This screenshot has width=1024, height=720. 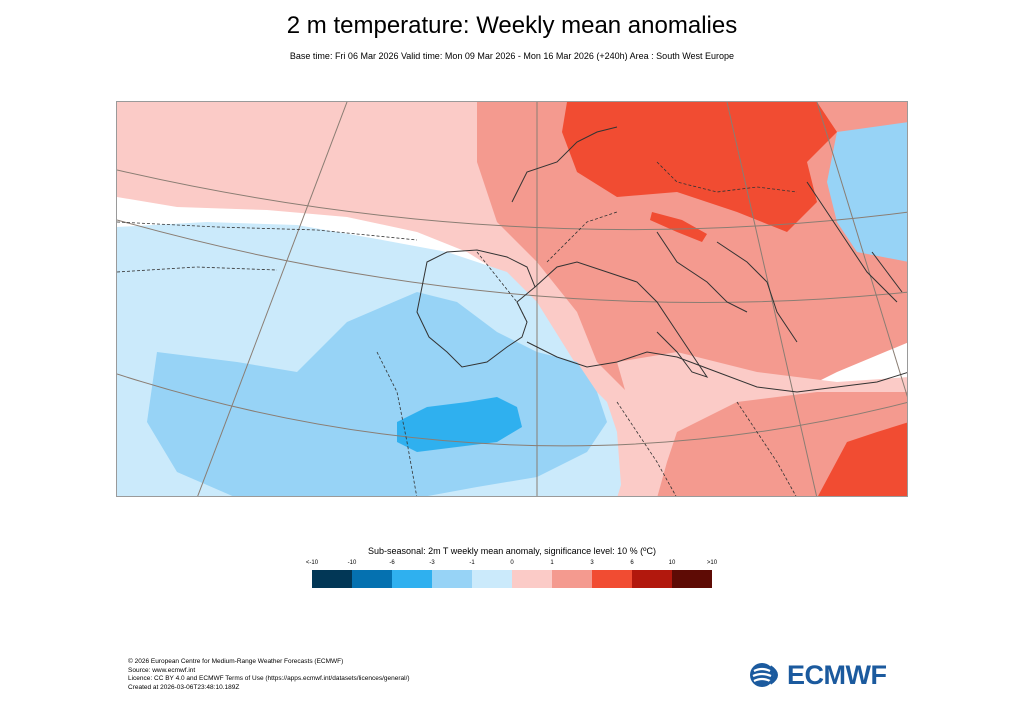 I want to click on chart-title: 2 m temperature: Weekly mean anomalies, so click(x=512, y=25).